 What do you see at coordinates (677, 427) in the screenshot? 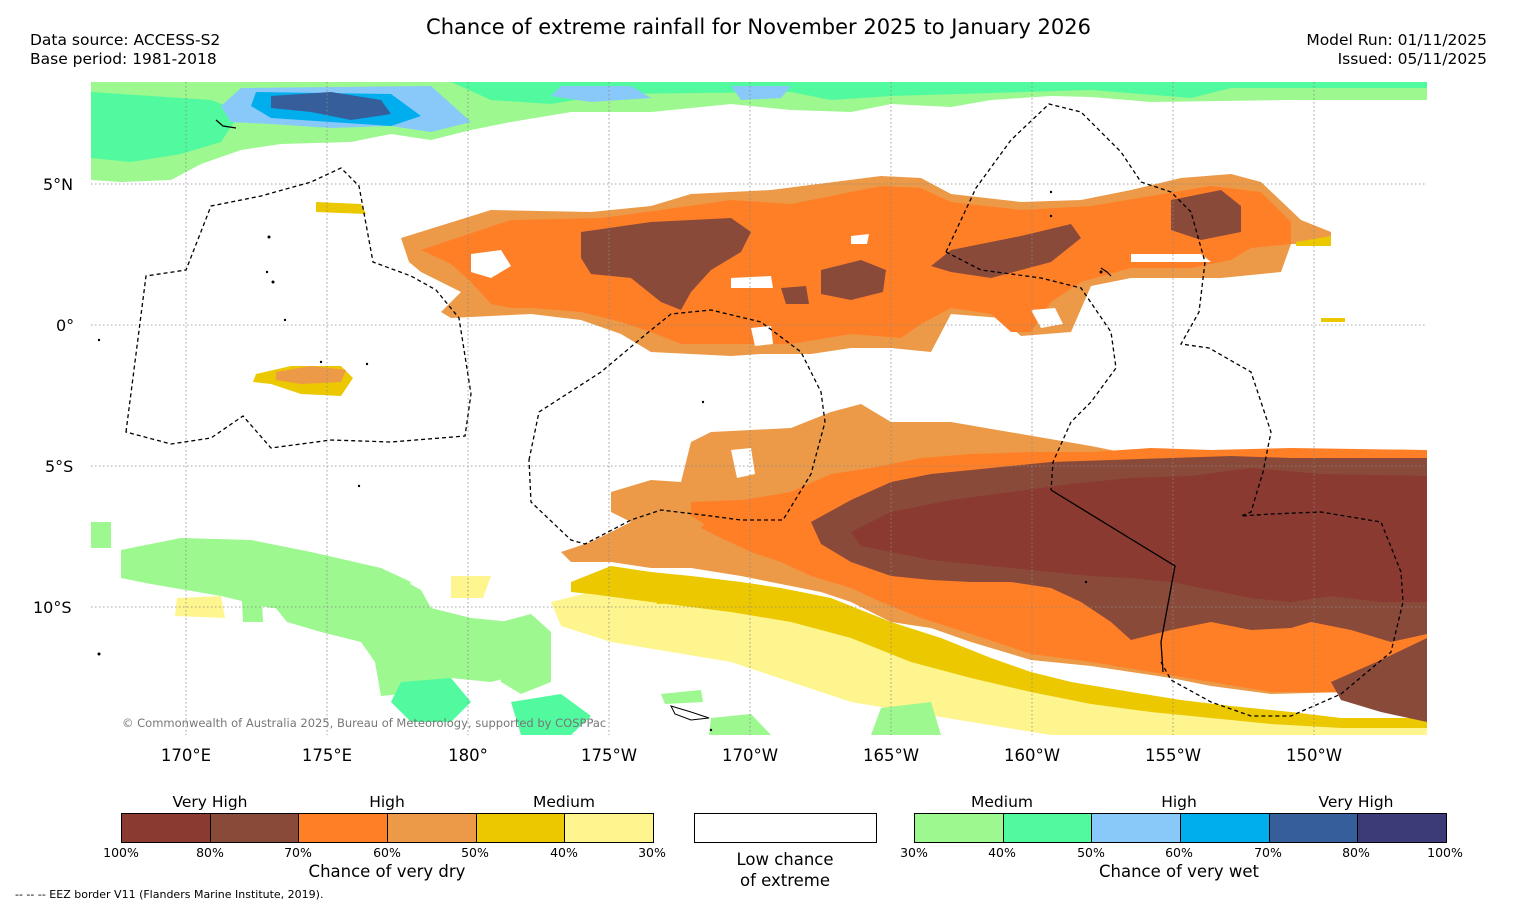
I see `eez-kiribati-phoenix` at bounding box center [677, 427].